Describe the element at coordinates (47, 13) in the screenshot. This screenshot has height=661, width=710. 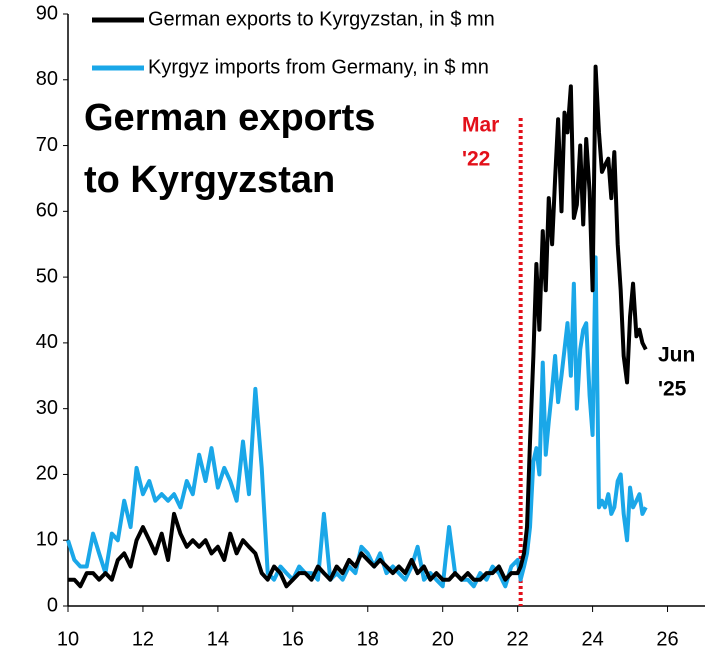
I see `y-tick-label: 90` at that location.